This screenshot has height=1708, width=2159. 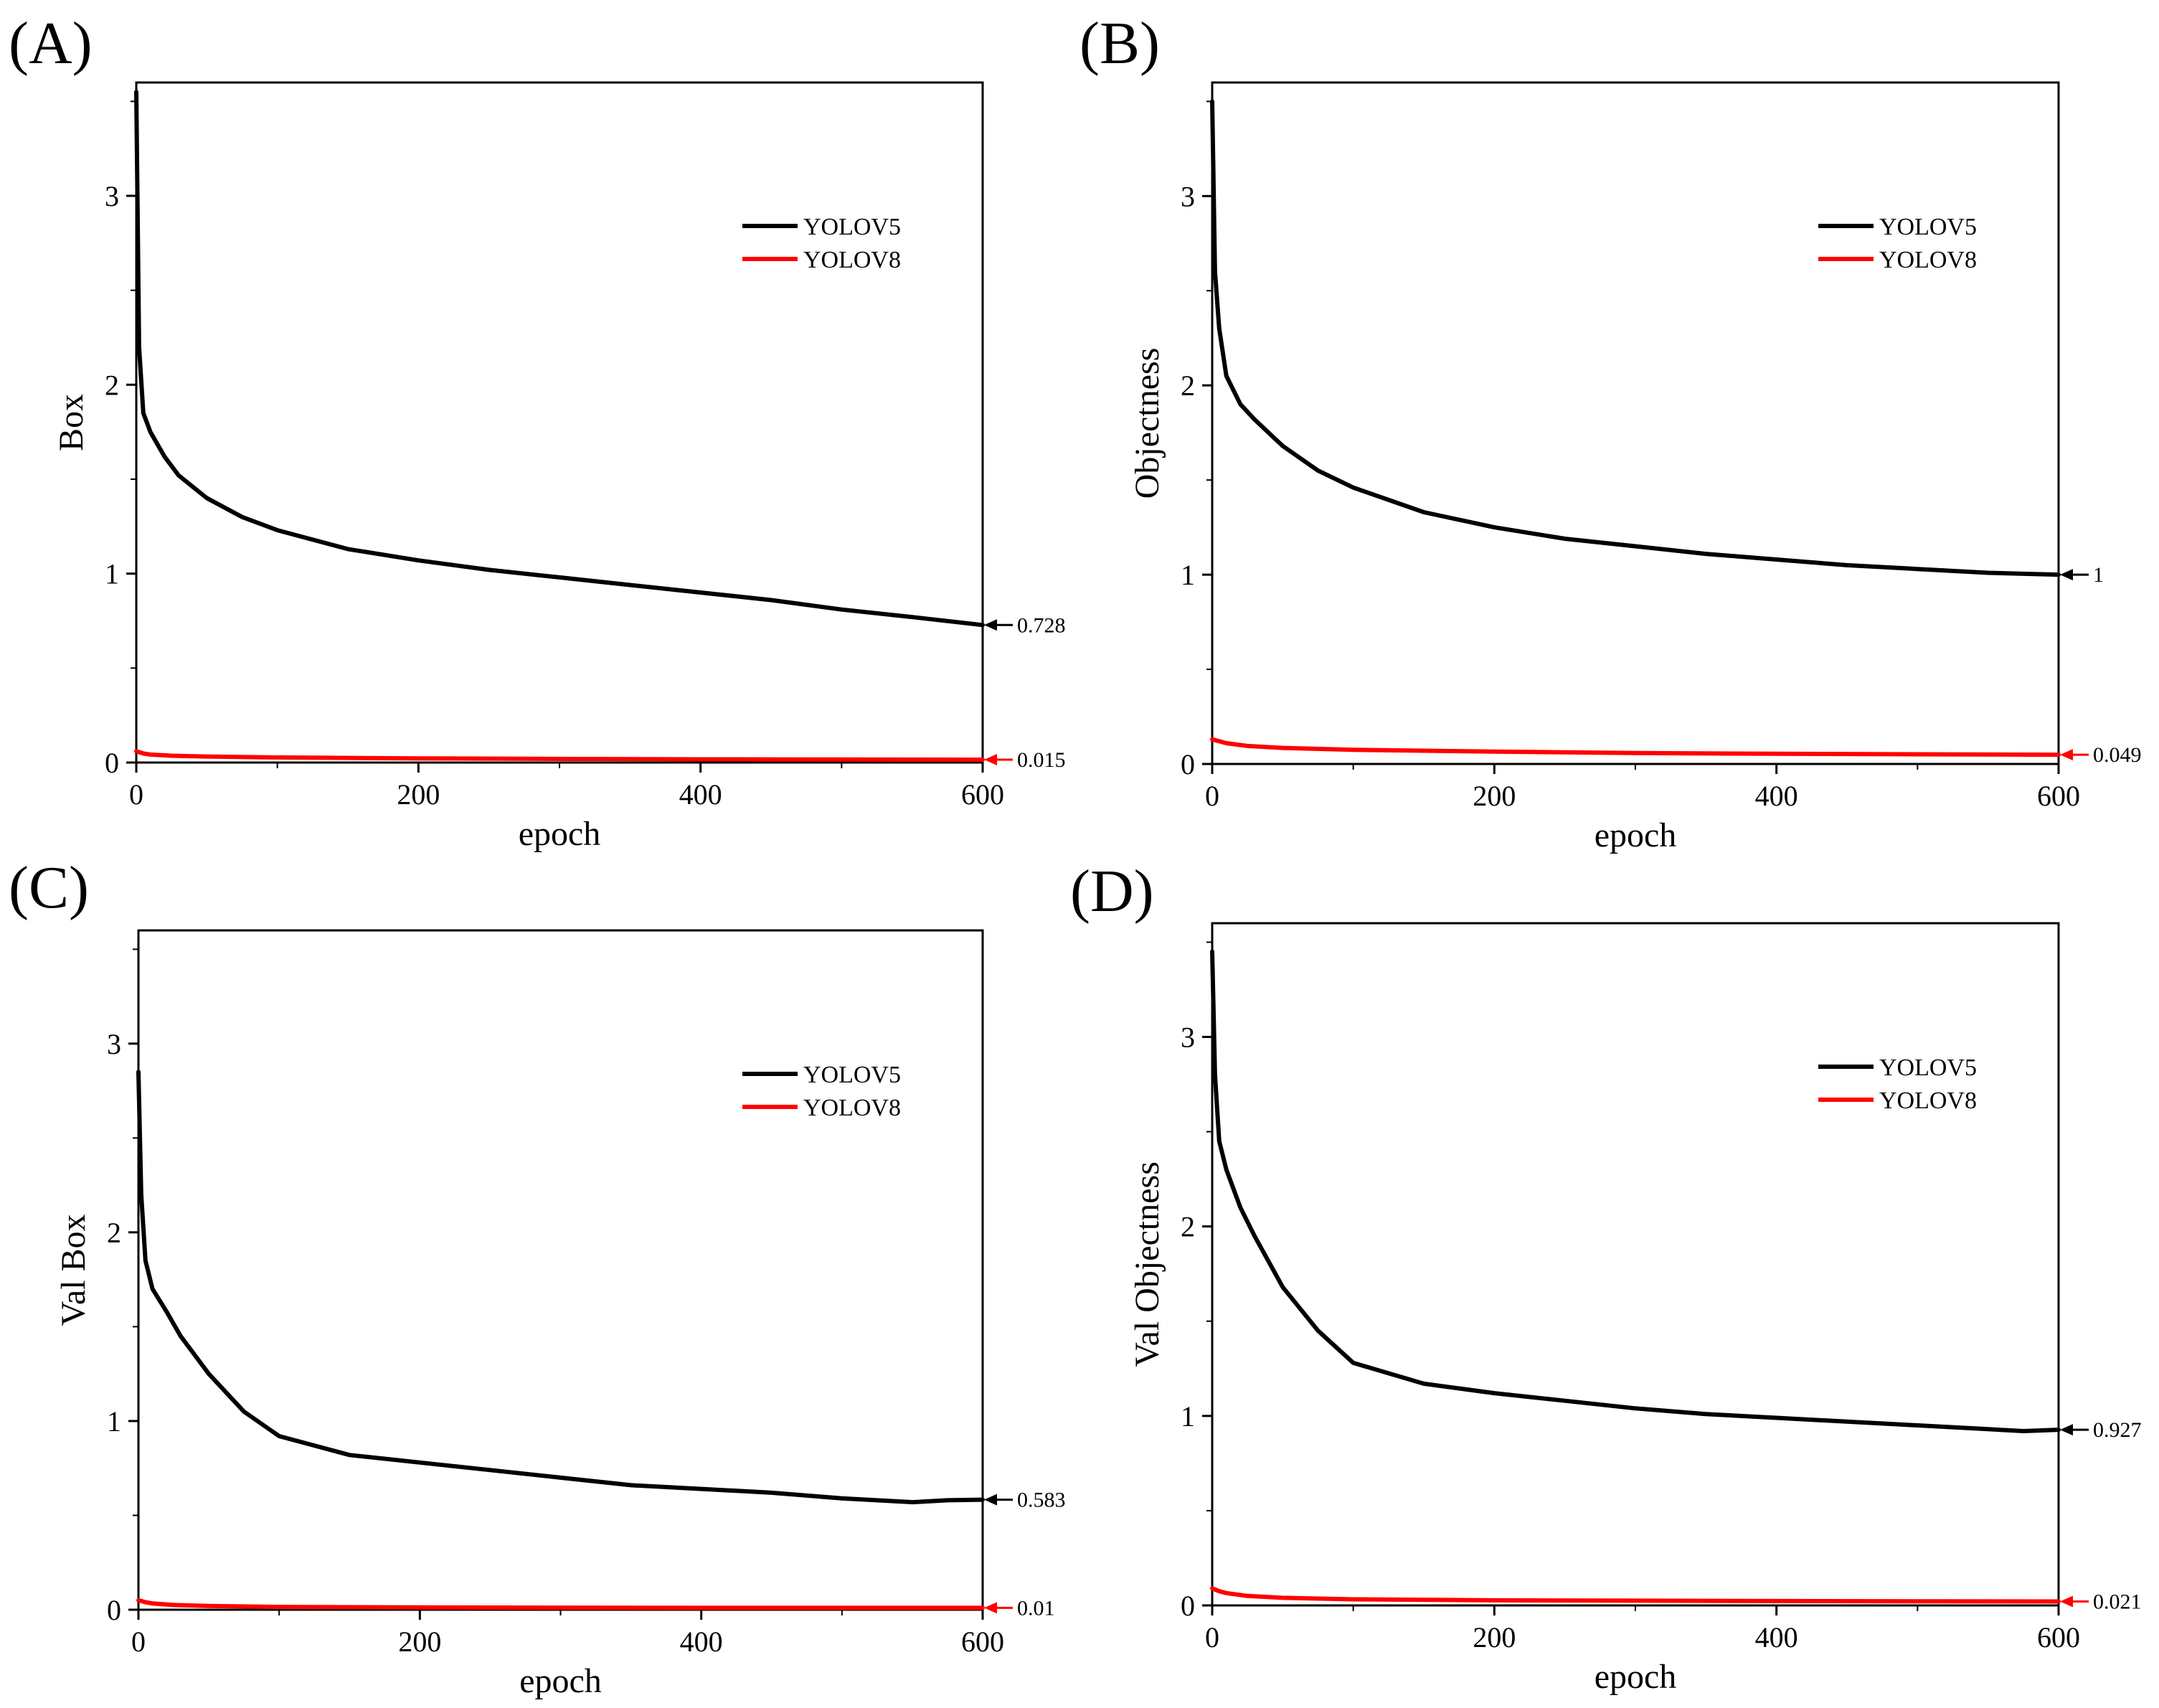 I want to click on panel-label: (D), so click(x=1112, y=891).